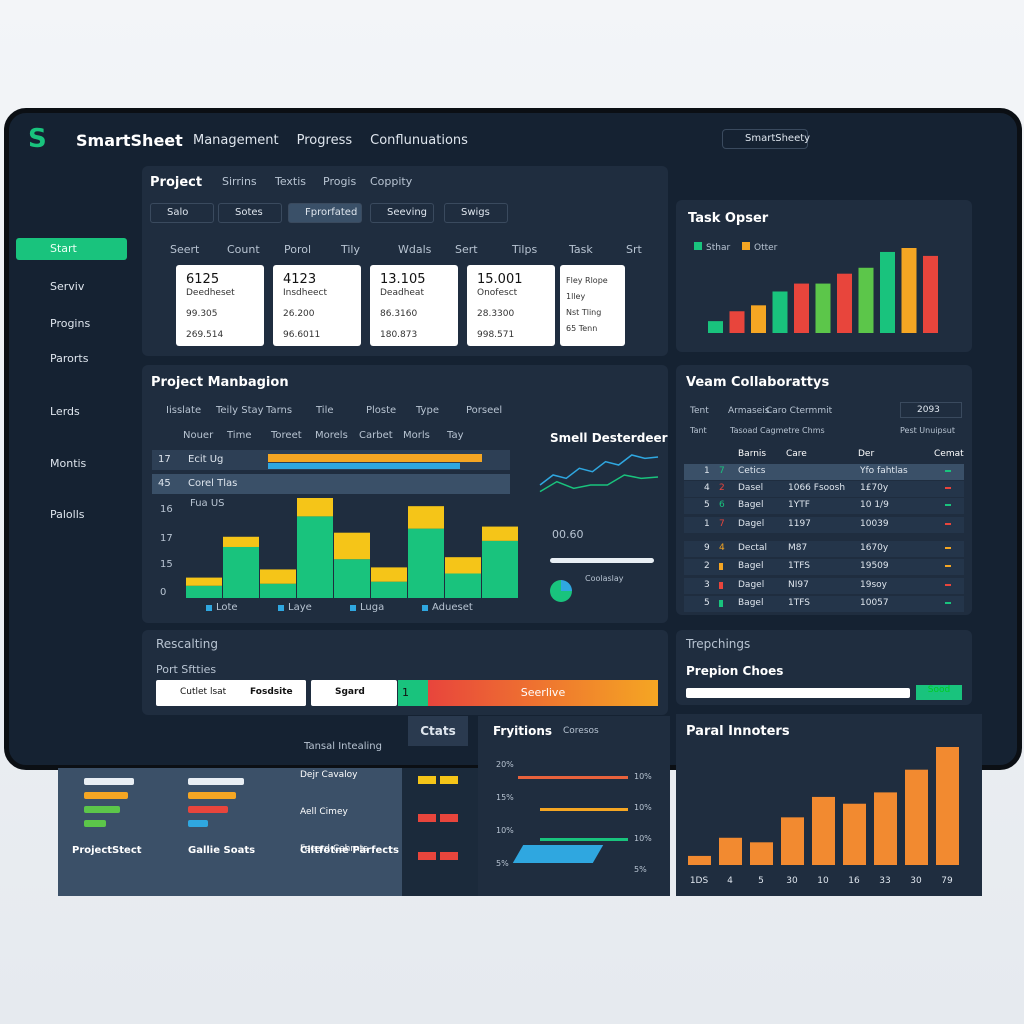 This screenshot has width=1024, height=1024. Describe the element at coordinates (402, 213) in the screenshot. I see `filter: Seeving` at that location.